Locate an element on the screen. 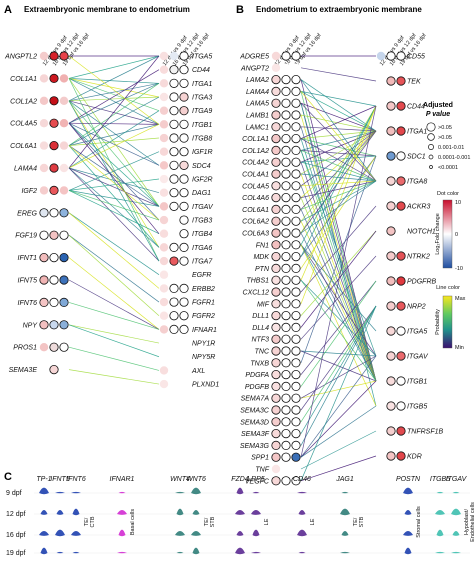 The image size is (474, 561). receptor-label: CD55 is located at coordinates (416, 57).